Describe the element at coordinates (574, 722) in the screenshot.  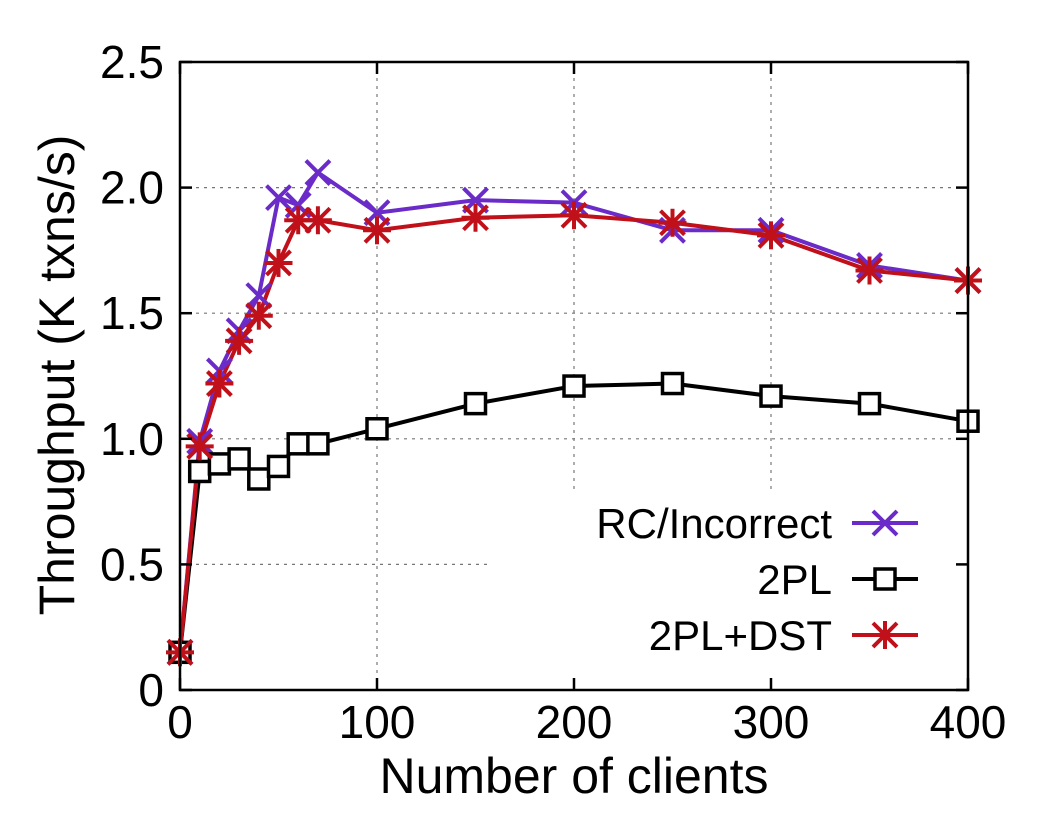
I see `x-tick-label: 200` at that location.